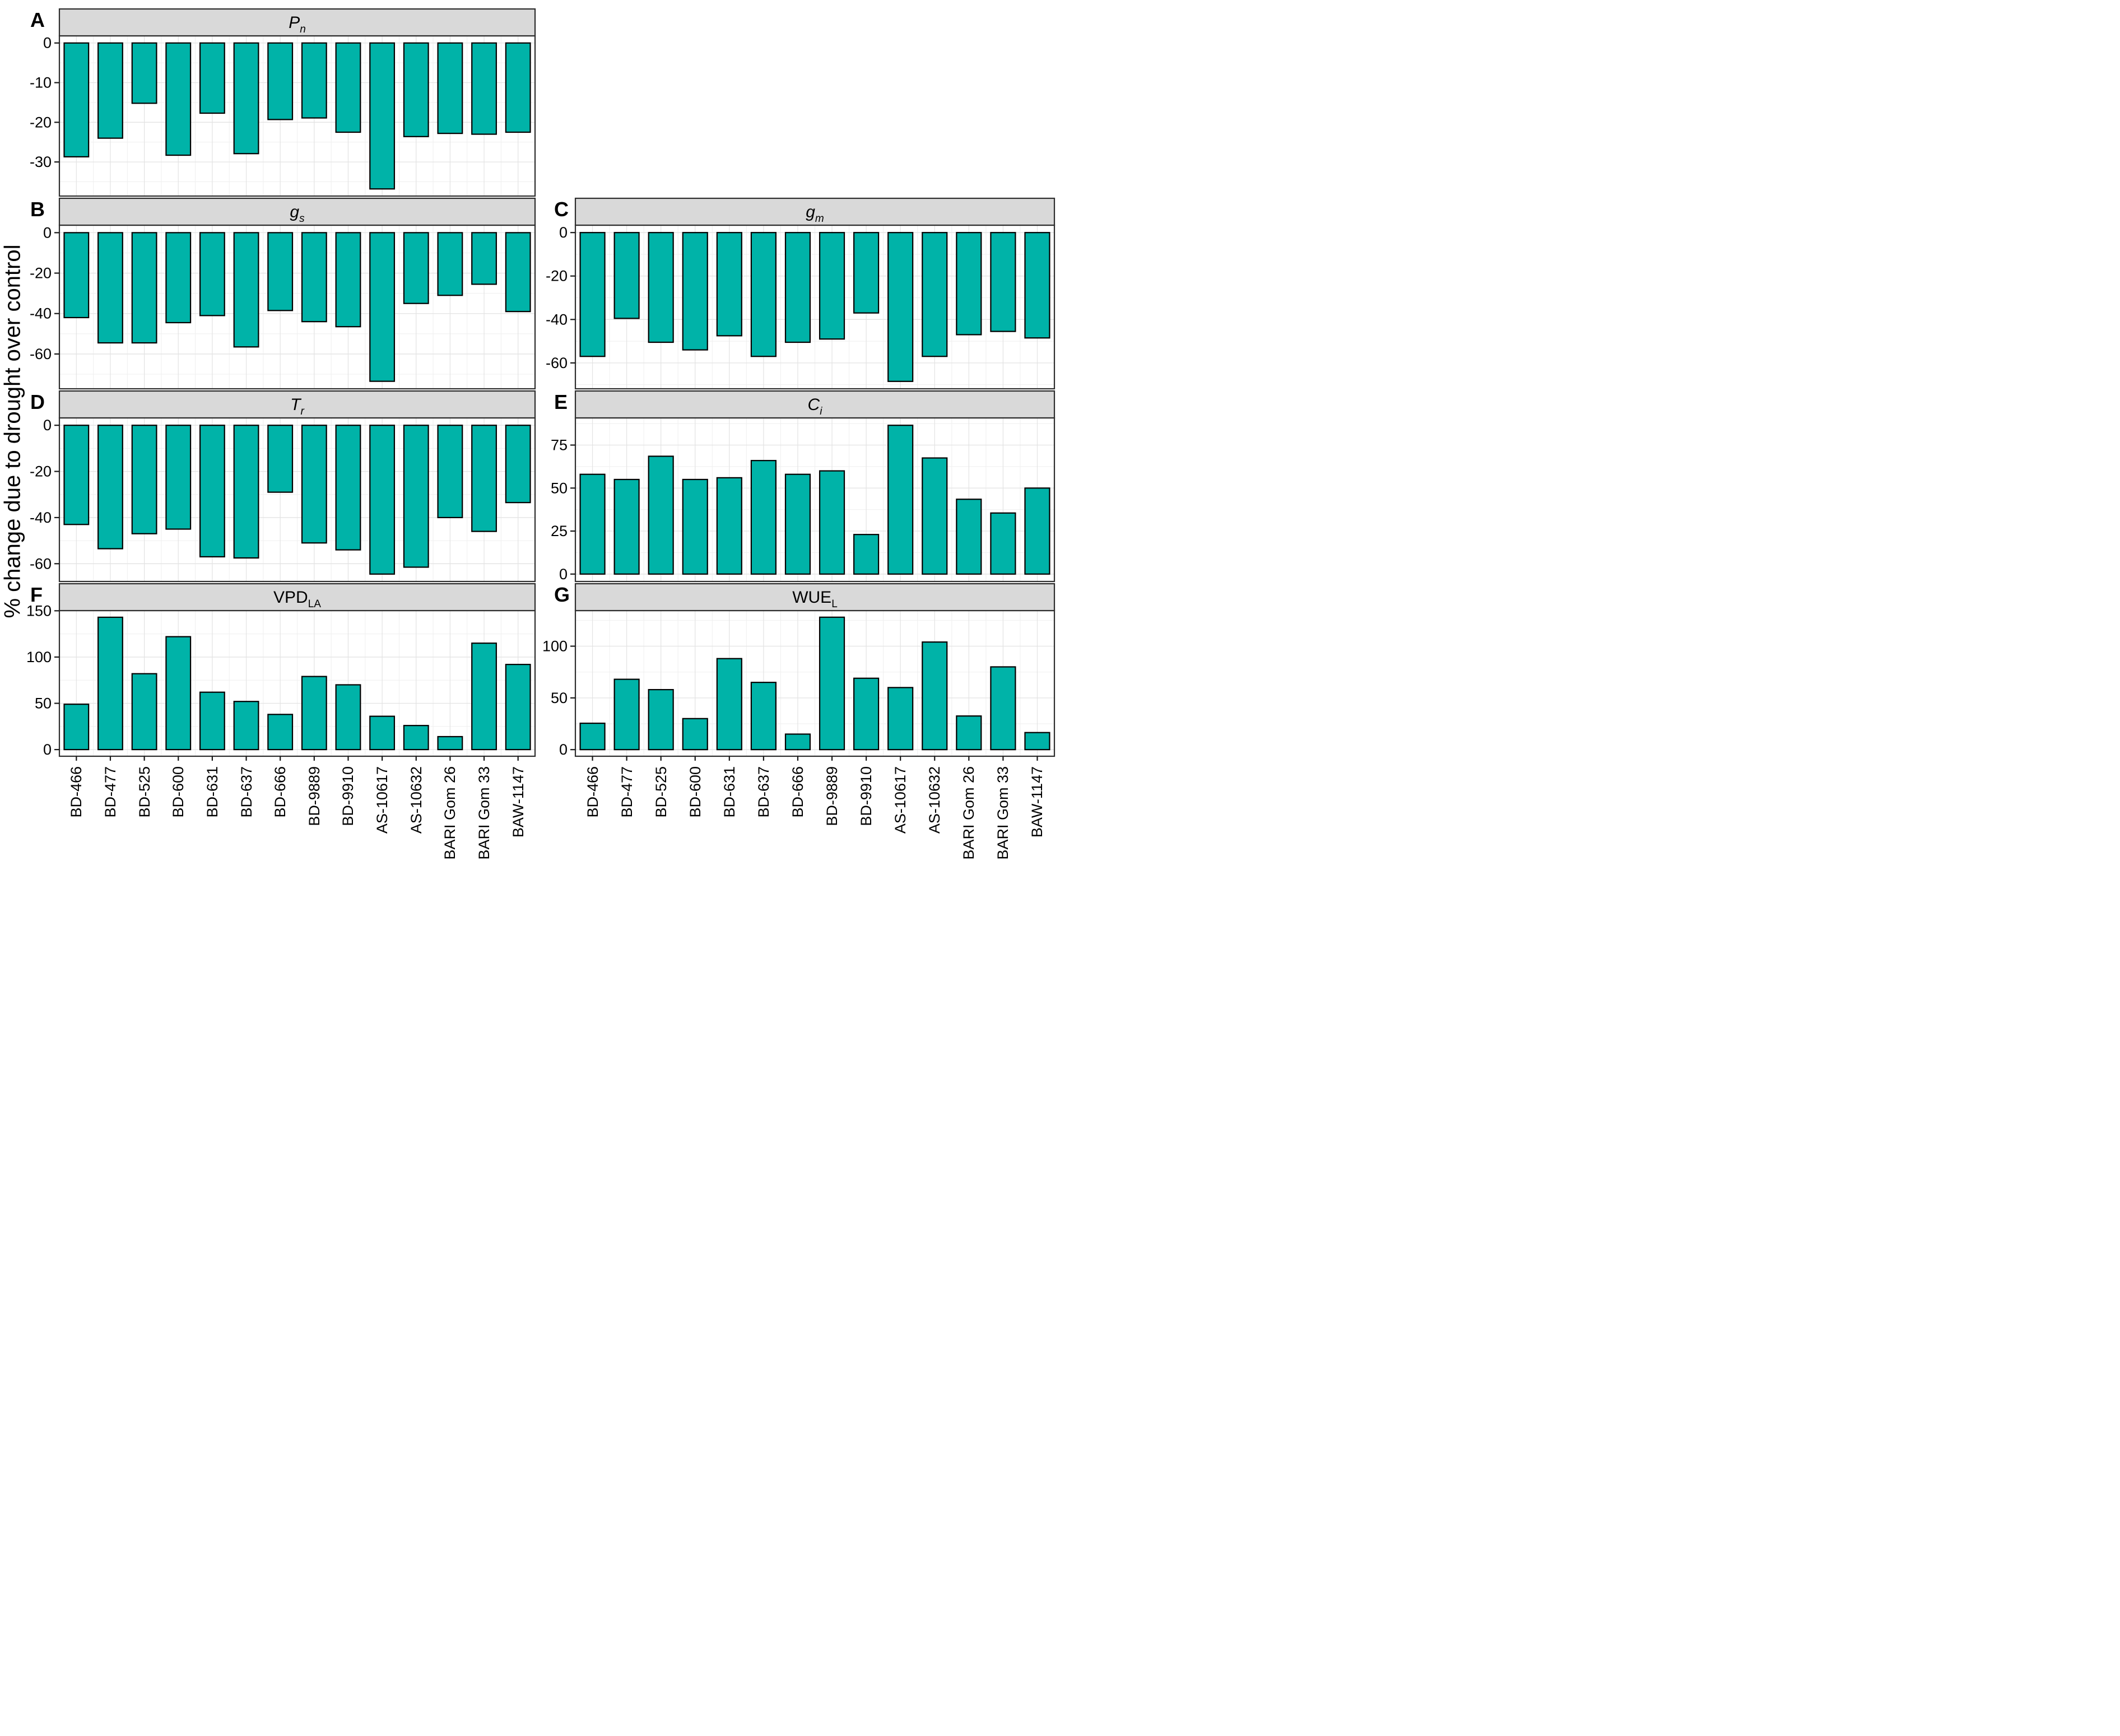 This screenshot has height=1736, width=2120. Describe the element at coordinates (1003, 282) in the screenshot. I see `bar-C-BARI Gom 33` at that location.